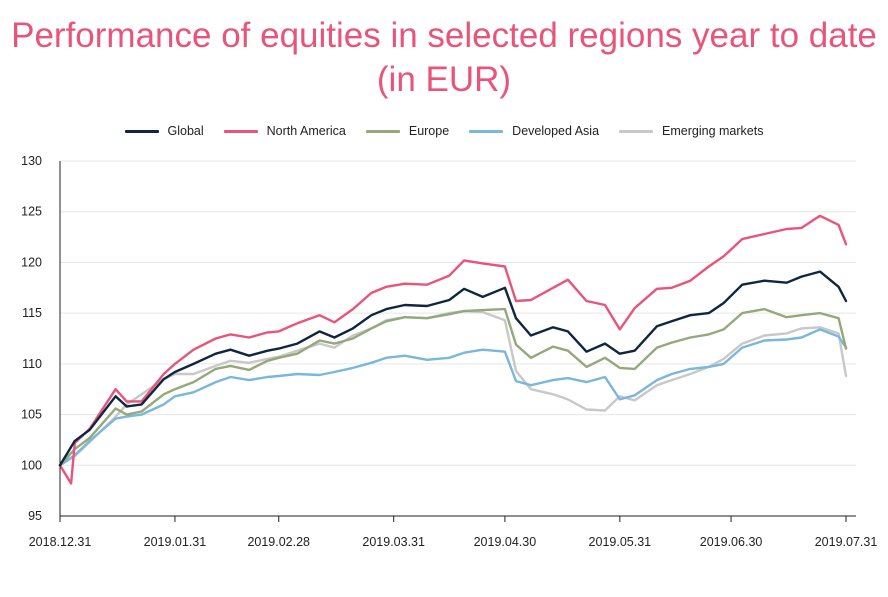 Image resolution: width=888 pixels, height=597 pixels. What do you see at coordinates (731, 542) in the screenshot?
I see `x-tick-label: 2019.06.30` at bounding box center [731, 542].